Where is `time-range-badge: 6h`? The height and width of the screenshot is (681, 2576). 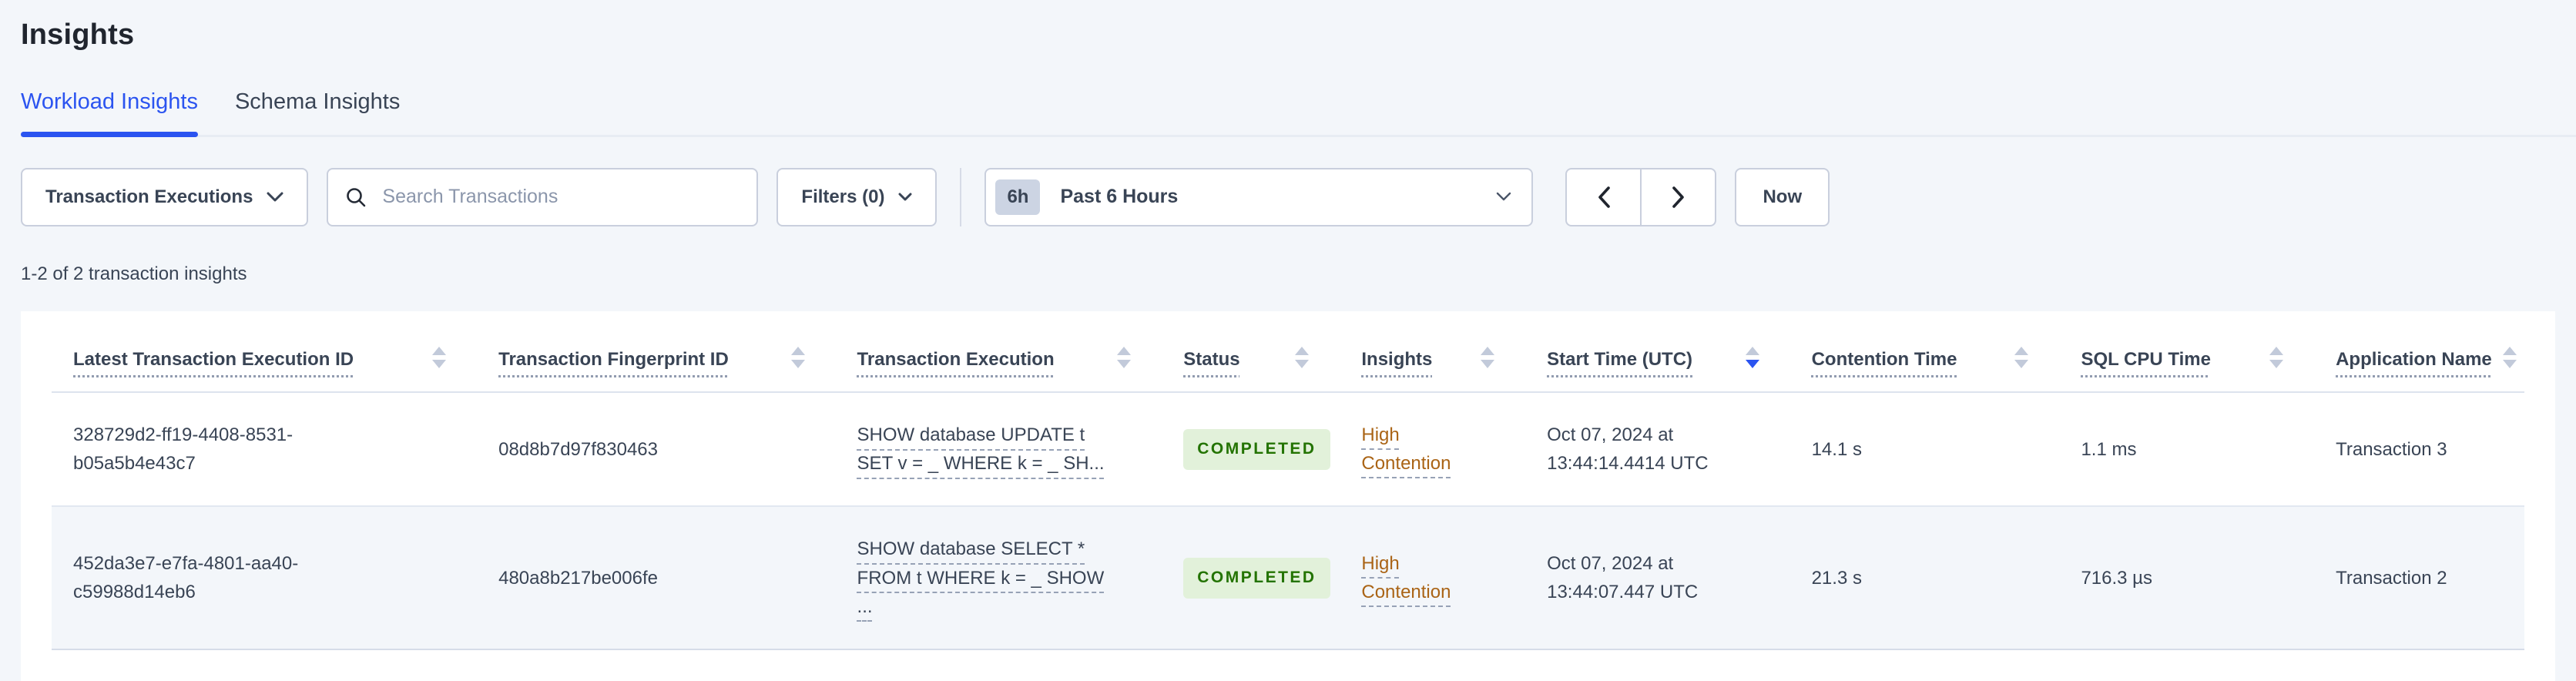 time-range-badge: 6h is located at coordinates (1018, 197).